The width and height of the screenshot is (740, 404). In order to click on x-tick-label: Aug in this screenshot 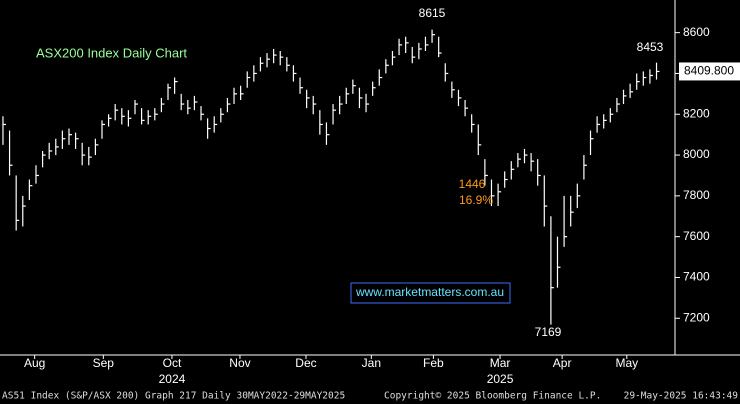, I will do `click(34, 363)`.